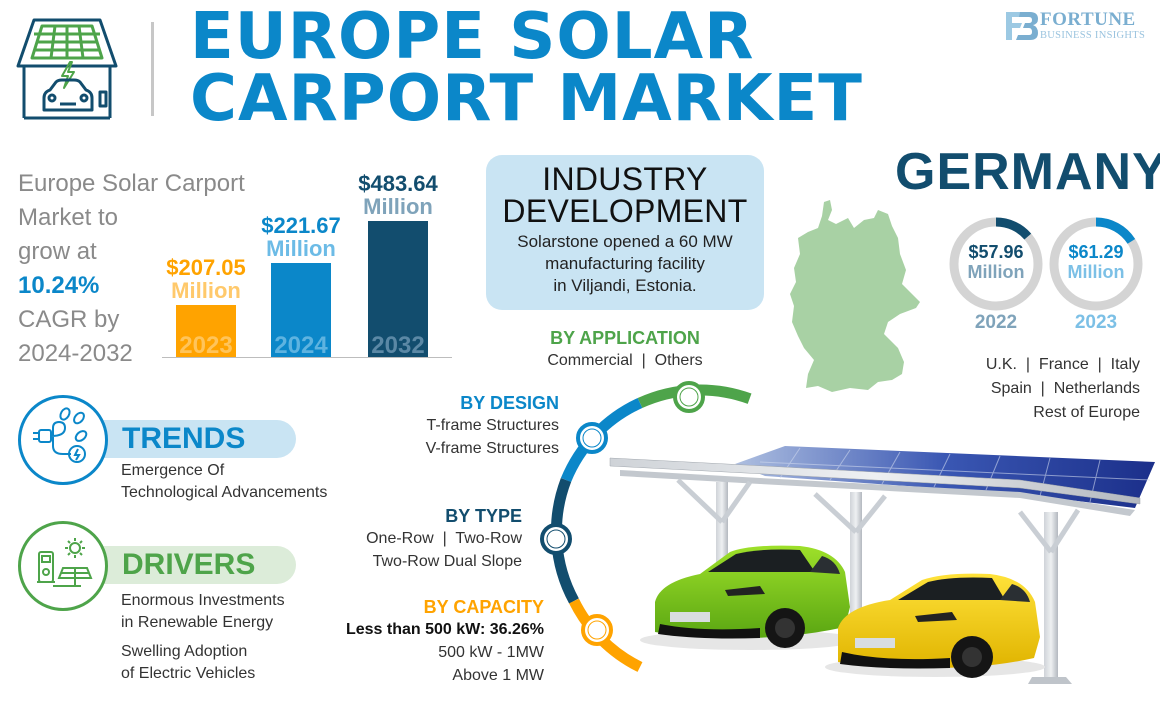 The width and height of the screenshot is (1160, 705). I want to click on regions-line-2: Spain | Netherlands, so click(1065, 388).